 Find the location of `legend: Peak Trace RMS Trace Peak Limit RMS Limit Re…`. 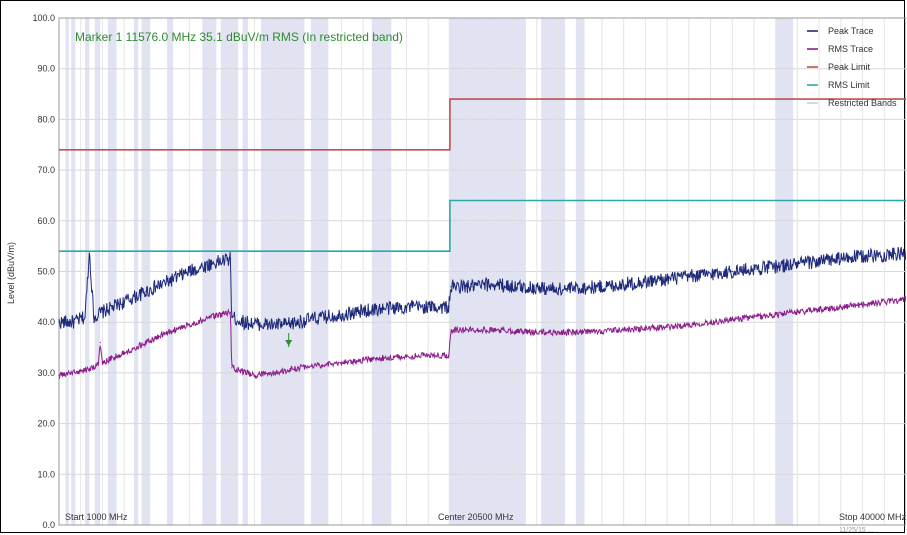

legend: Peak Trace RMS Trace Peak Limit RMS Limit Re… is located at coordinates (852, 67).